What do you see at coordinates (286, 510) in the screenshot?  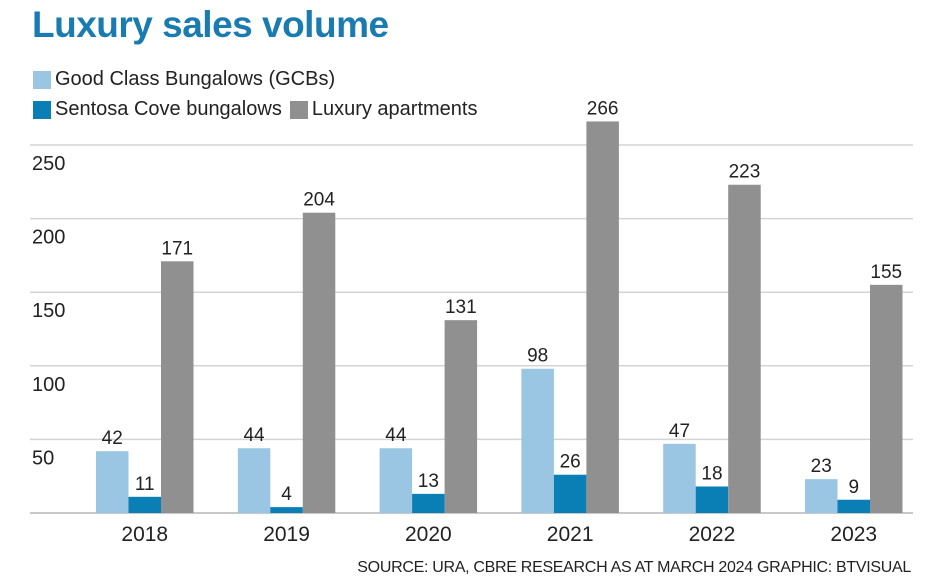 I see `bar-sentosa-2019` at bounding box center [286, 510].